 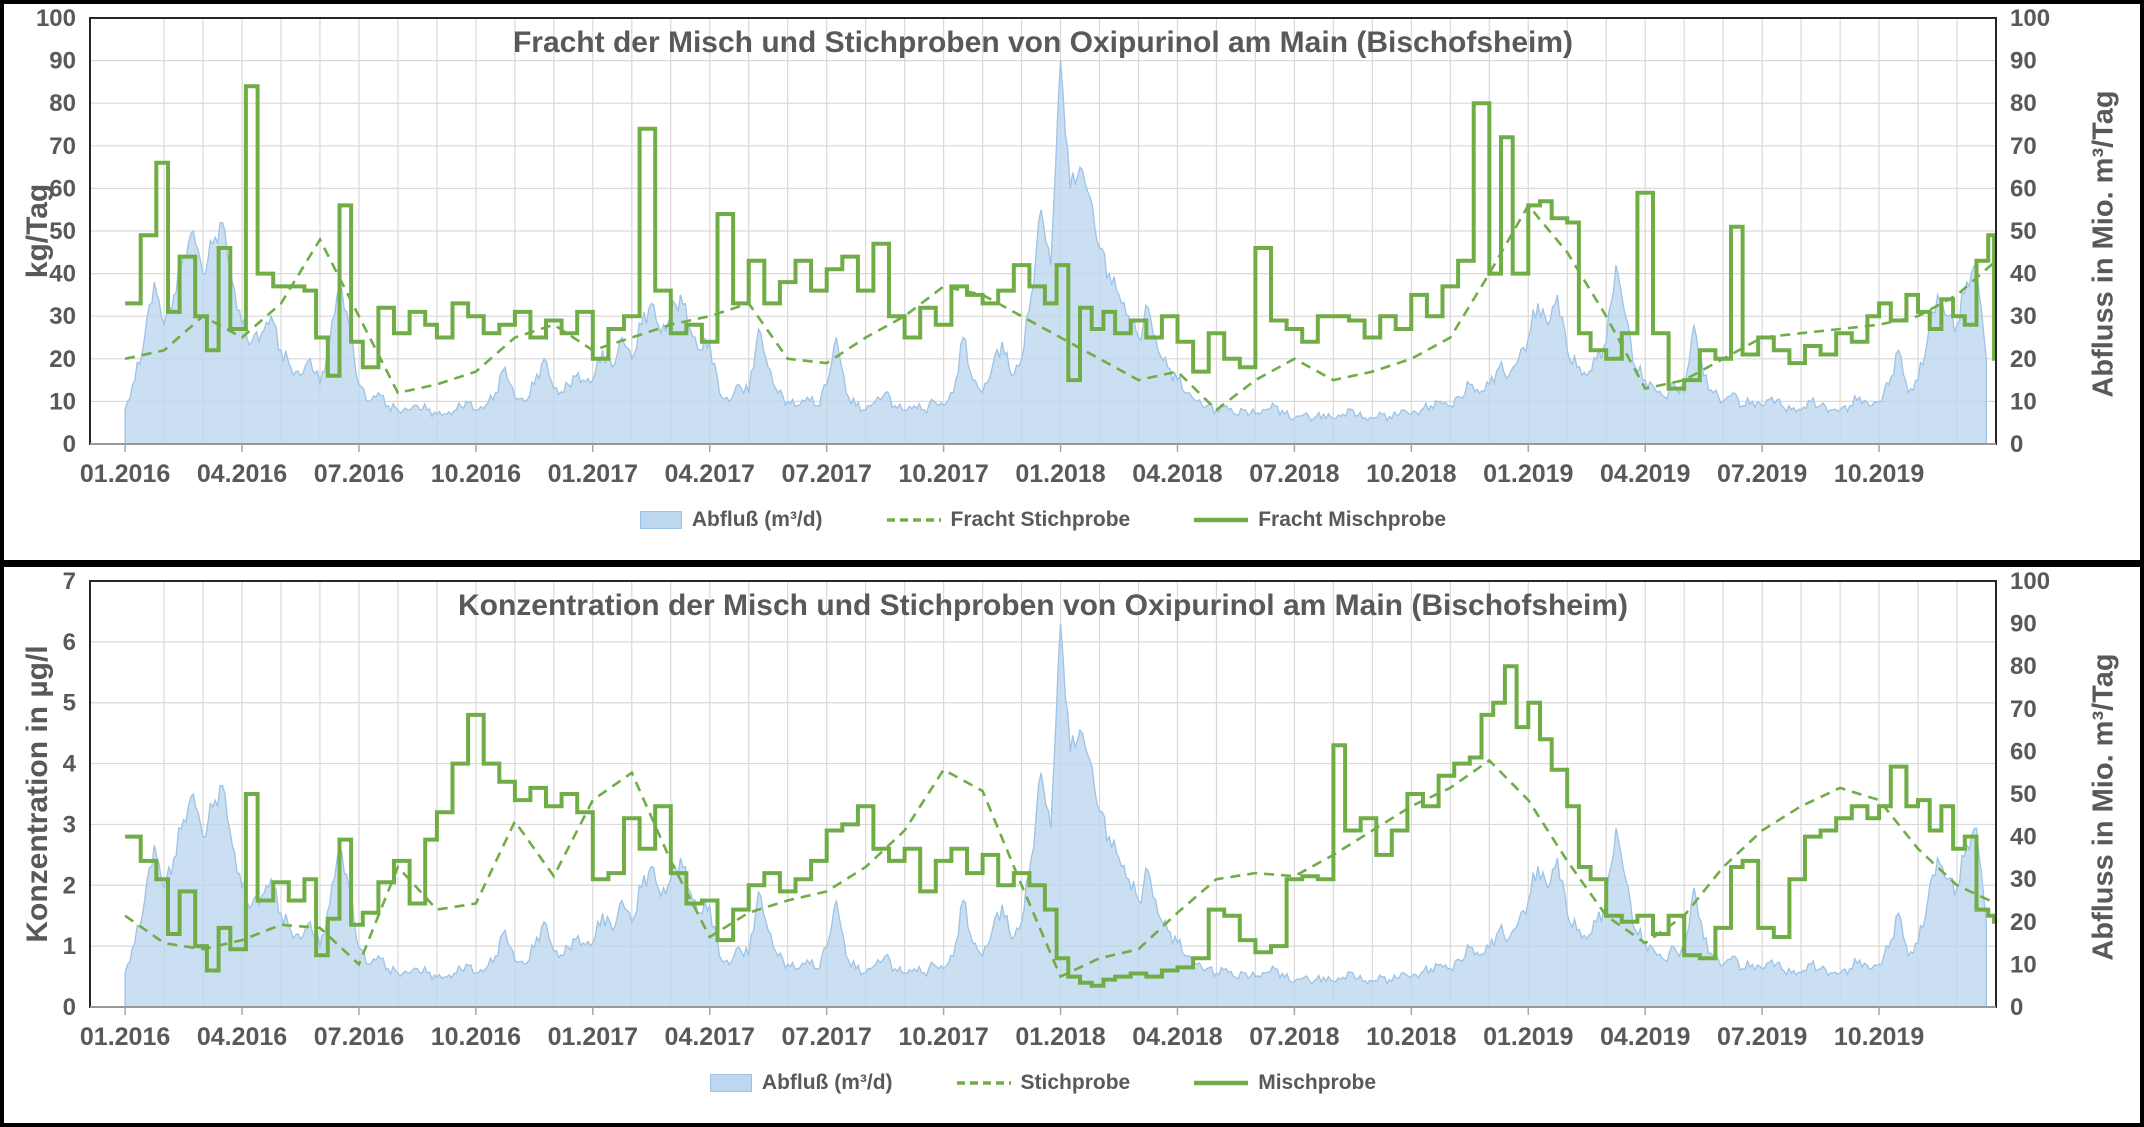 What do you see at coordinates (2103, 807) in the screenshot?
I see `konzentration-right-axis-title: Abfluss in Mio. m³/Tag` at bounding box center [2103, 807].